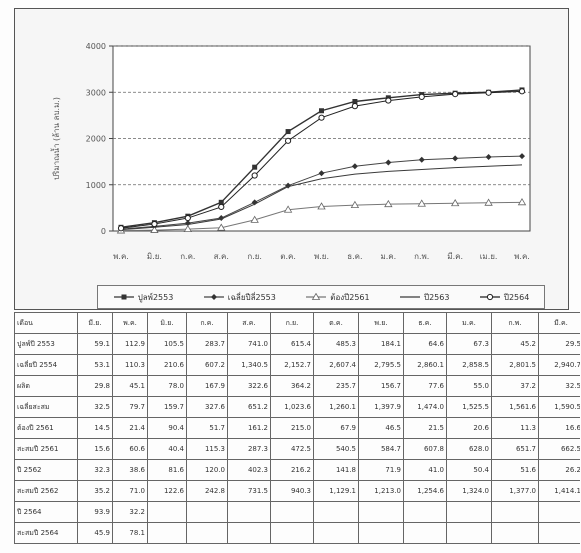  Describe the element at coordinates (469, 470) in the screenshot. I see `table-cell: 50.4` at that location.